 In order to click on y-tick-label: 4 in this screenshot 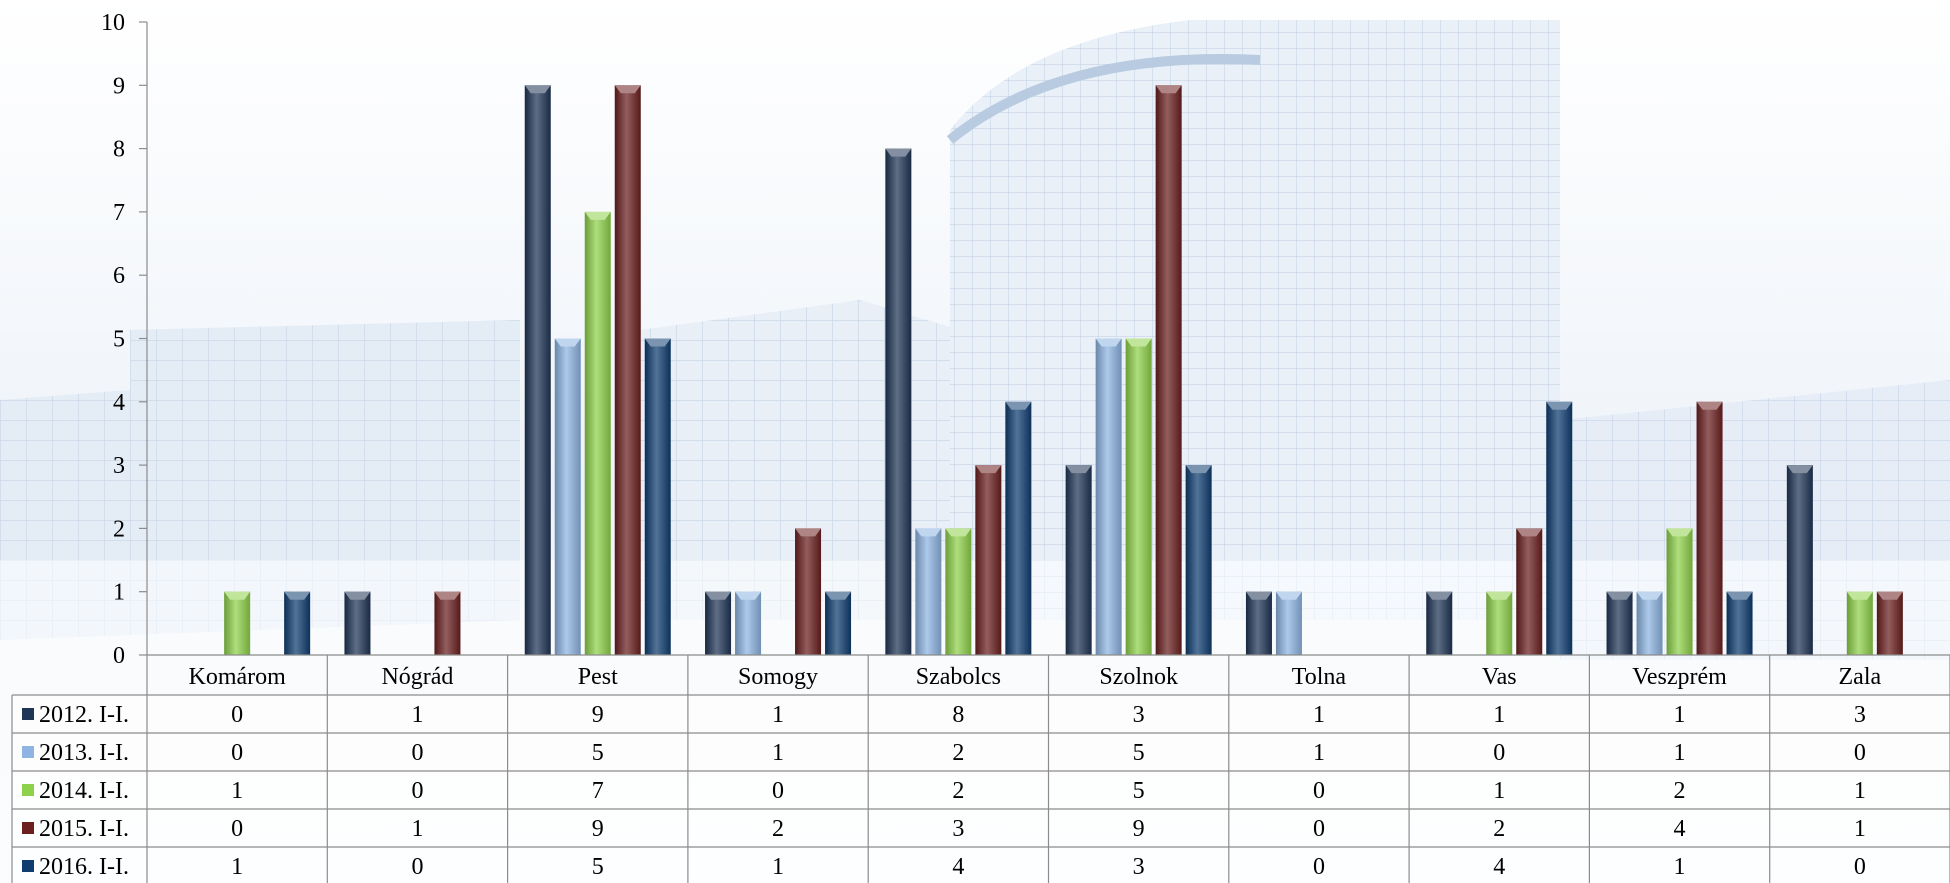, I will do `click(119, 403)`.